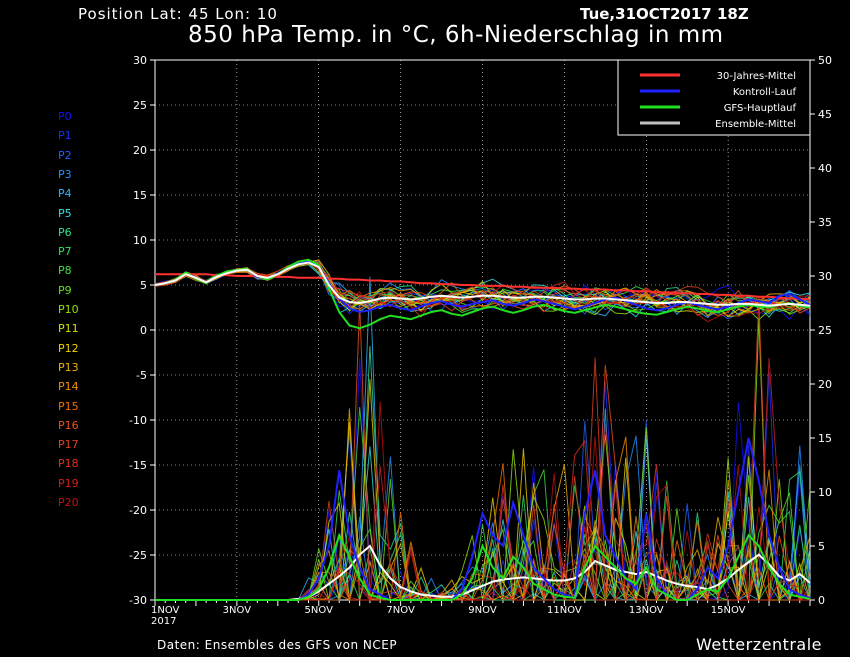 Image resolution: width=850 pixels, height=657 pixels. Describe the element at coordinates (65, 271) in the screenshot. I see `member-label-p8: P8` at that location.